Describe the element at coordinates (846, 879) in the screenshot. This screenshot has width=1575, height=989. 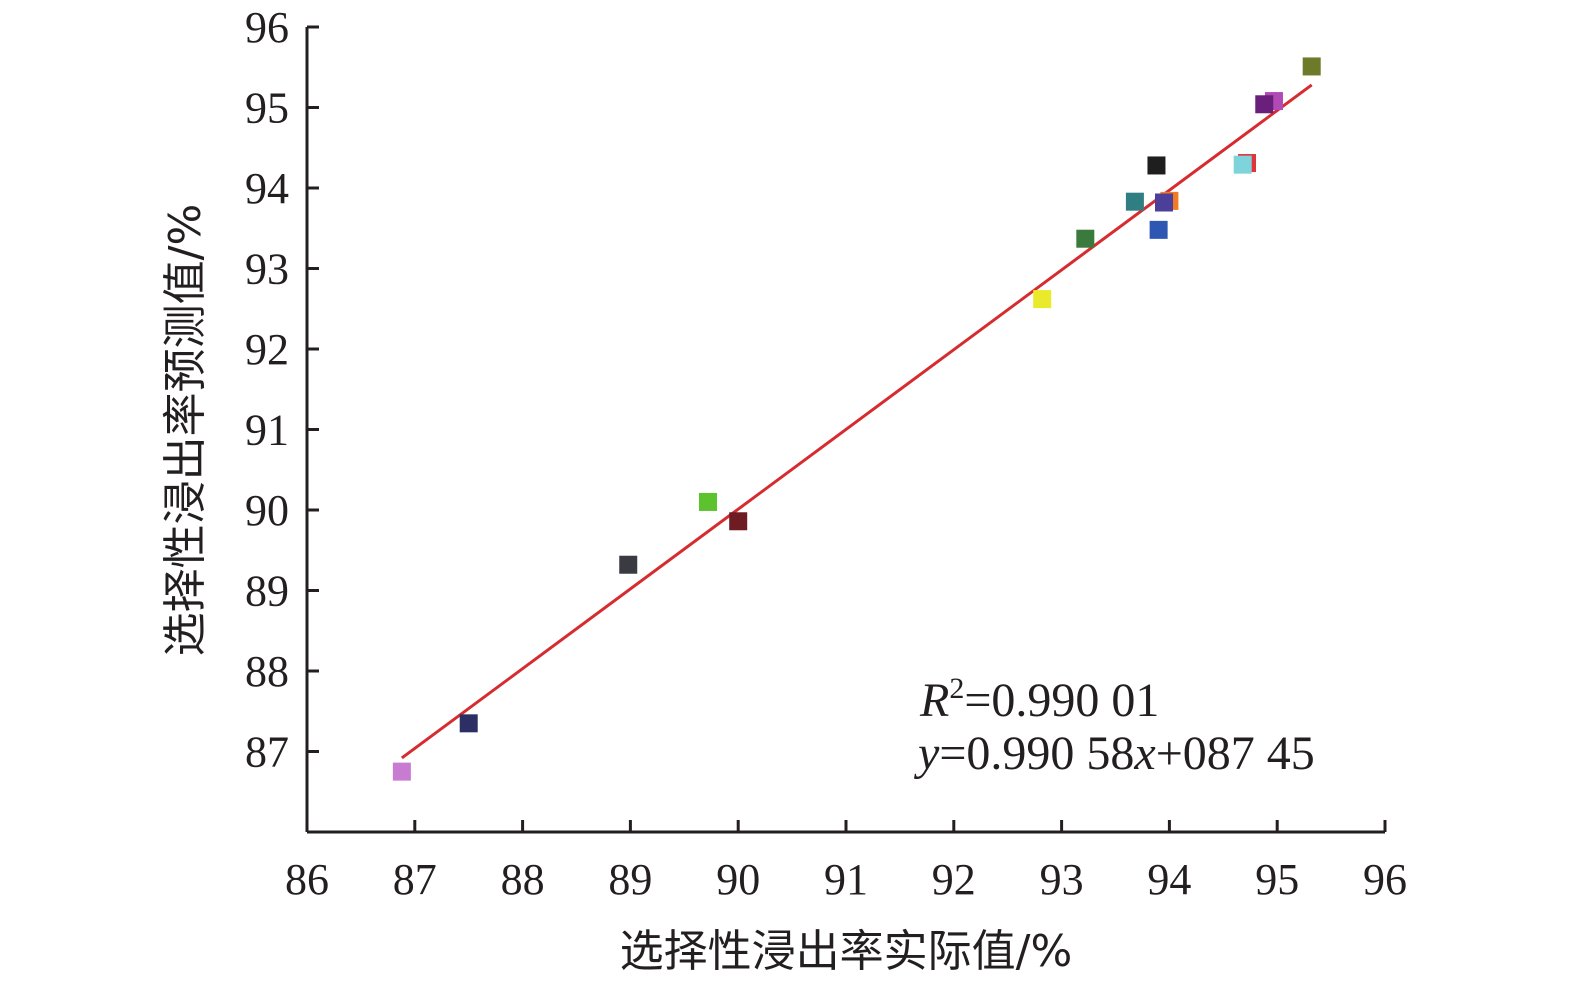
I see `x-tick-label: 91` at that location.